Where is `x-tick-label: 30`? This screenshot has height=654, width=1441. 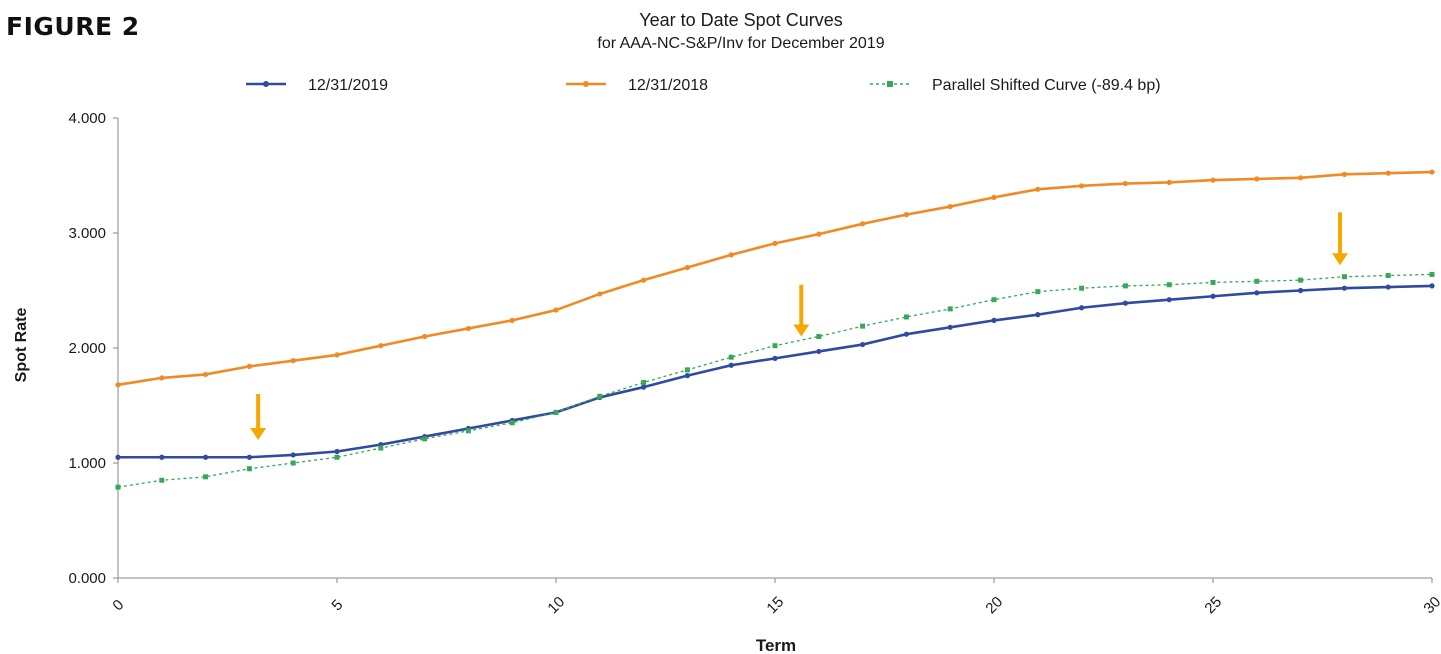
x-tick-label: 30 is located at coordinates (1430, 605).